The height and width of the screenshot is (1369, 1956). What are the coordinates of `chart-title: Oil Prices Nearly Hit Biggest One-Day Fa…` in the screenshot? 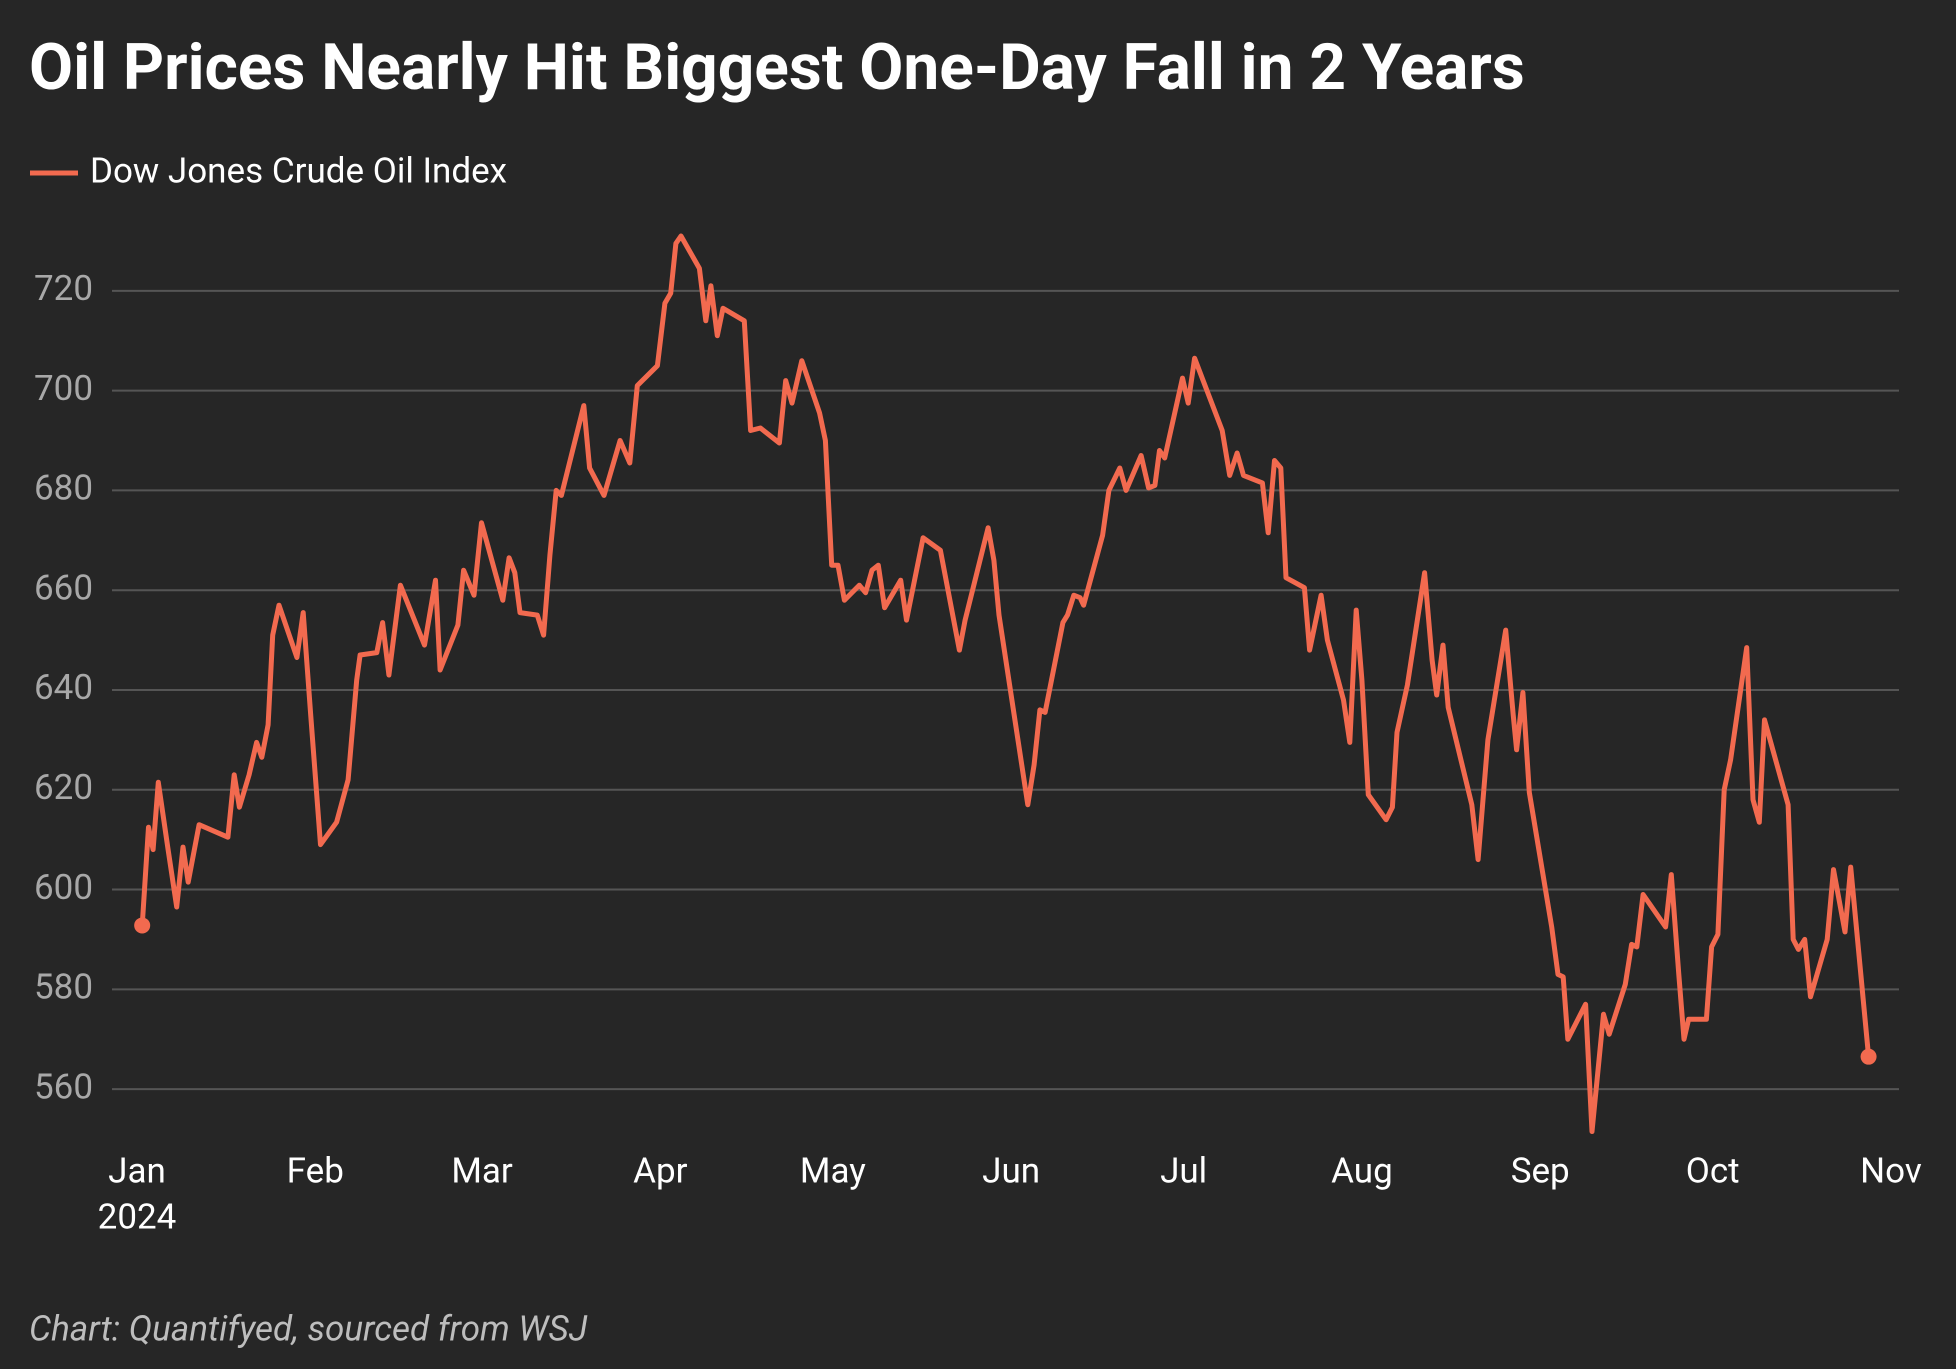 It's located at (777, 67).